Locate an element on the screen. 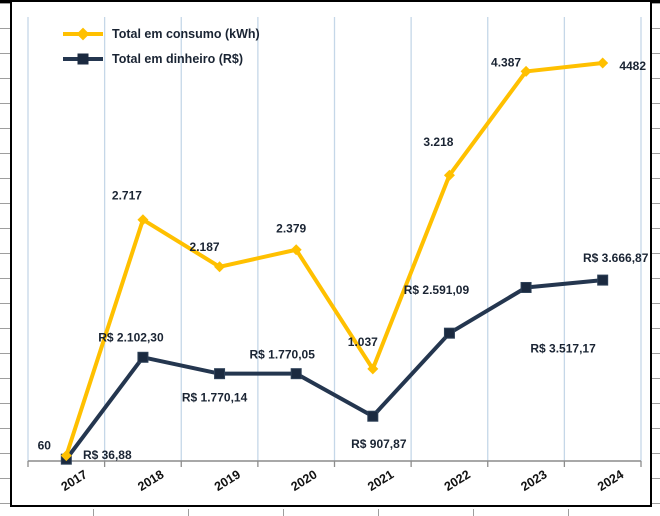 The height and width of the screenshot is (516, 660). x-axis-label: 2020 is located at coordinates (304, 480).